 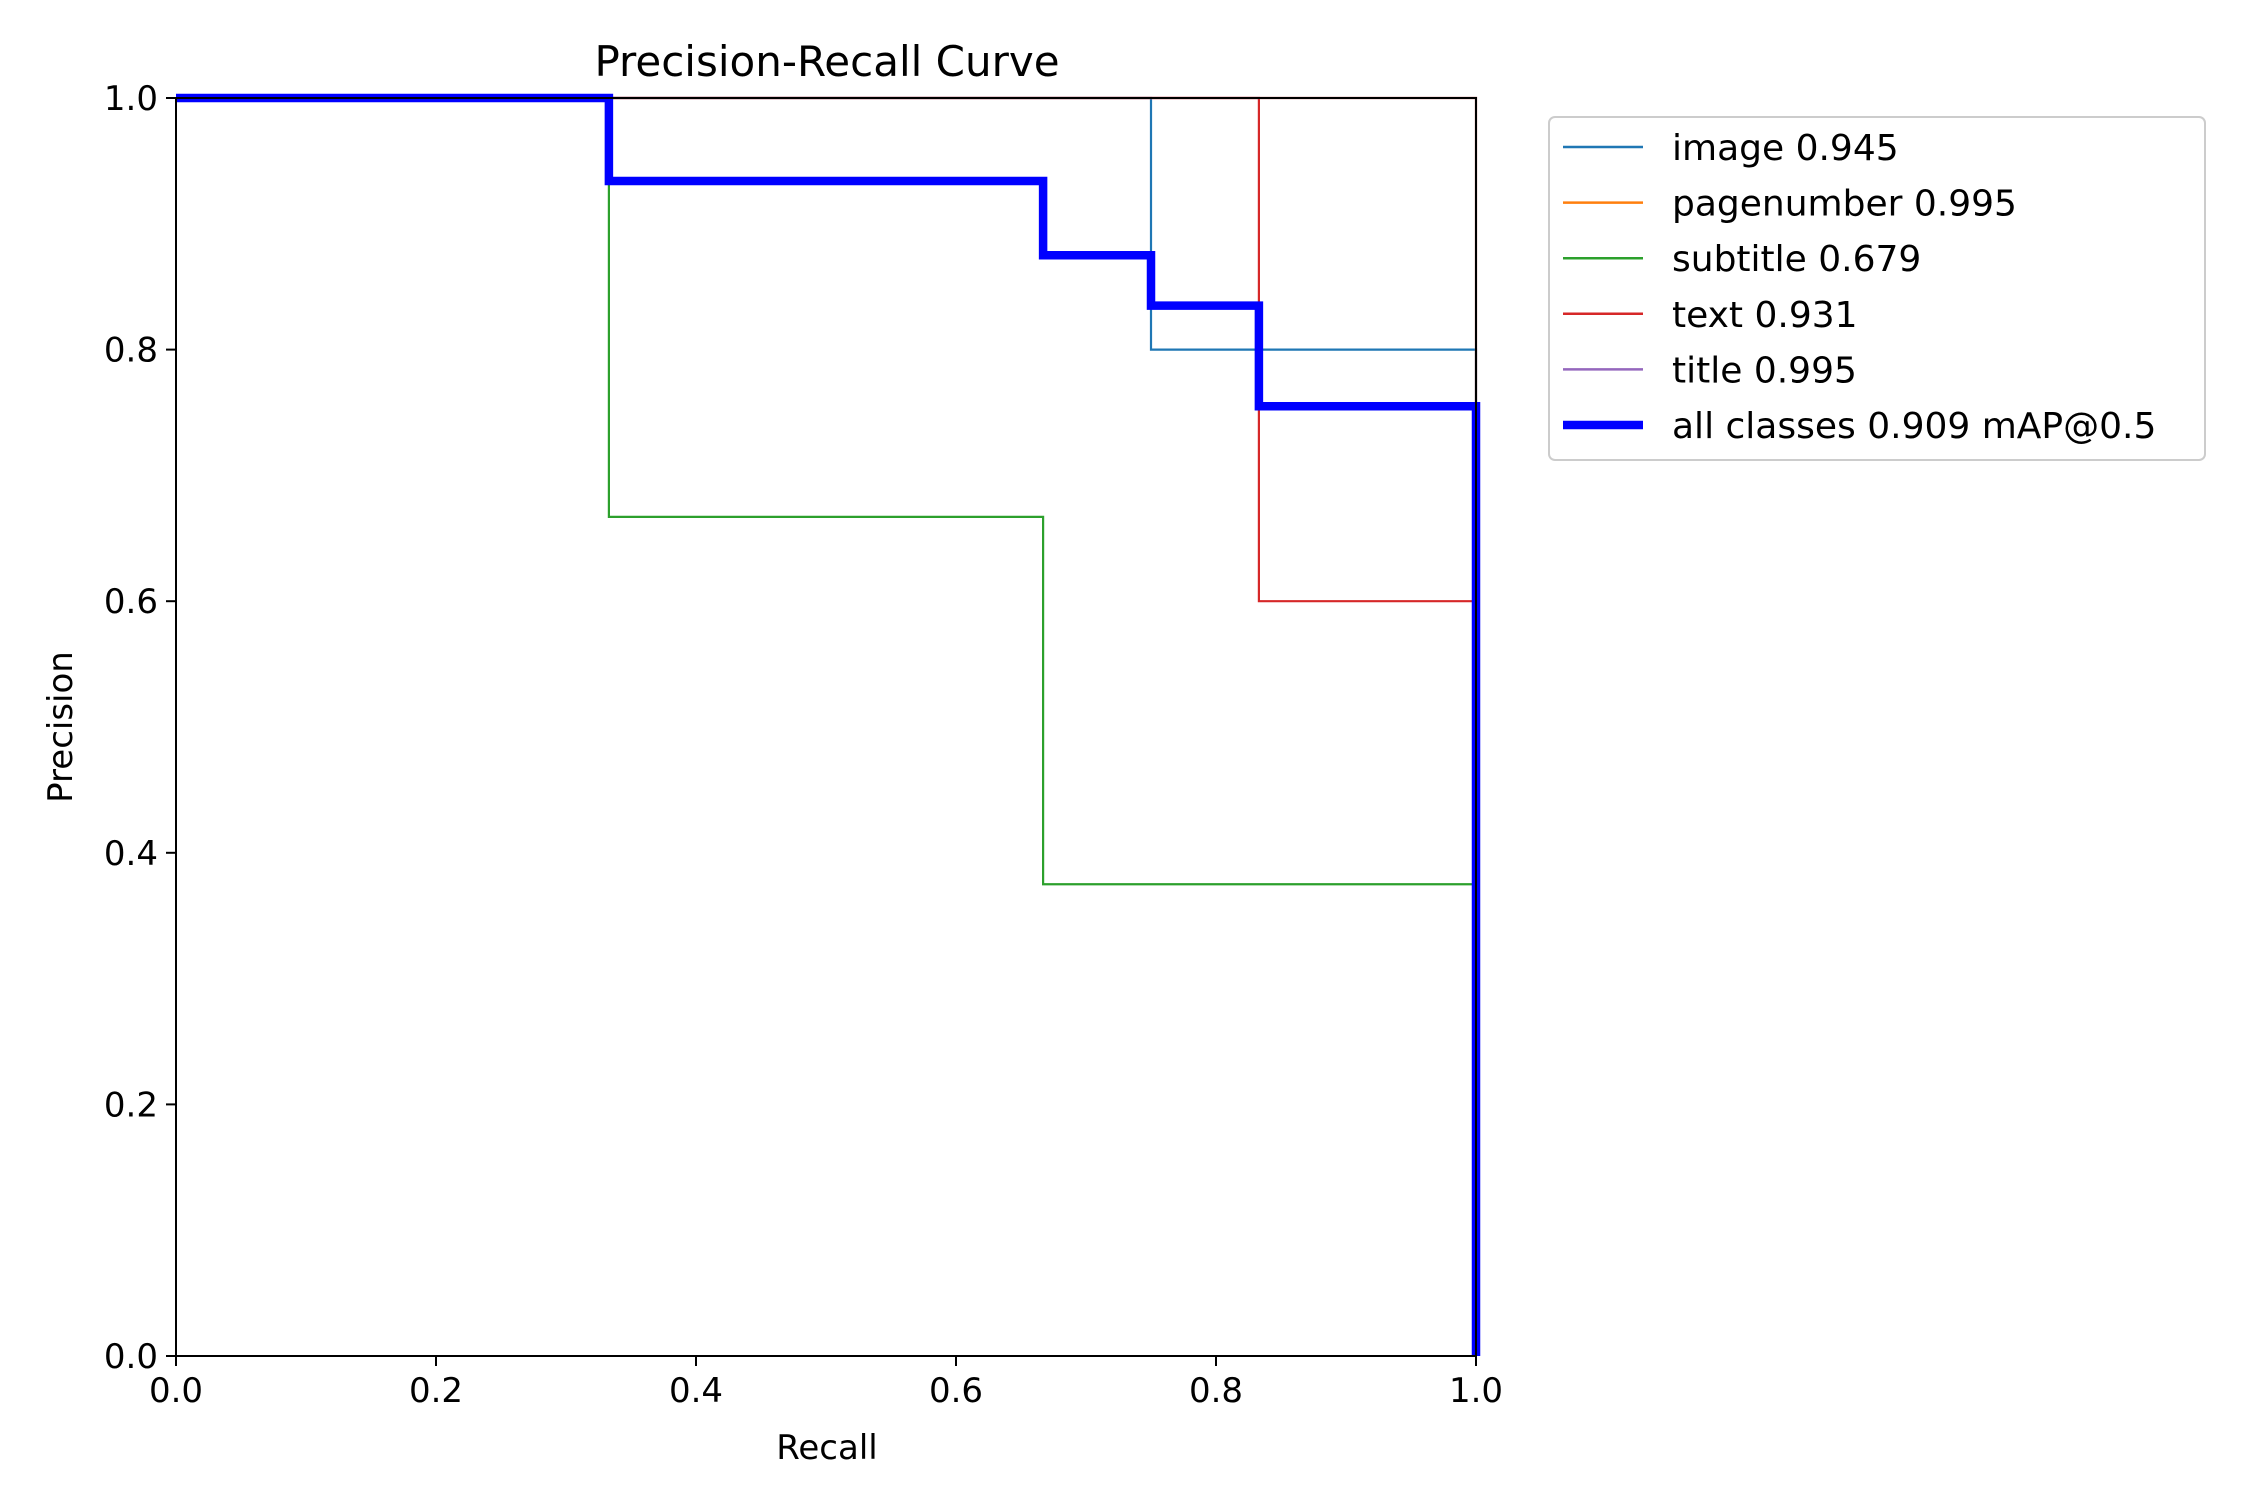 What do you see at coordinates (826, 61) in the screenshot?
I see `chart-title: Precision-Recall Curve` at bounding box center [826, 61].